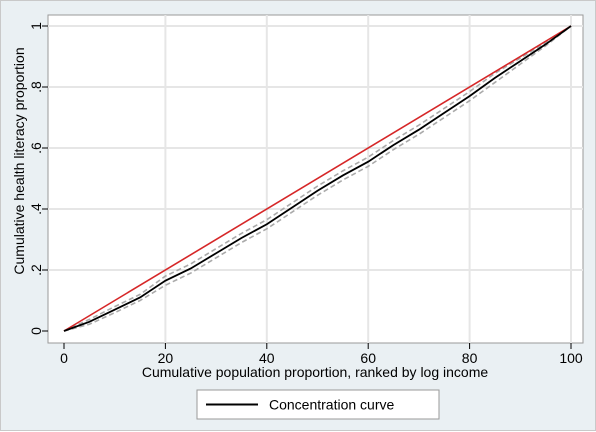  What do you see at coordinates (332, 405) in the screenshot?
I see `legend-label-concentration-curve: Concentration curve` at bounding box center [332, 405].